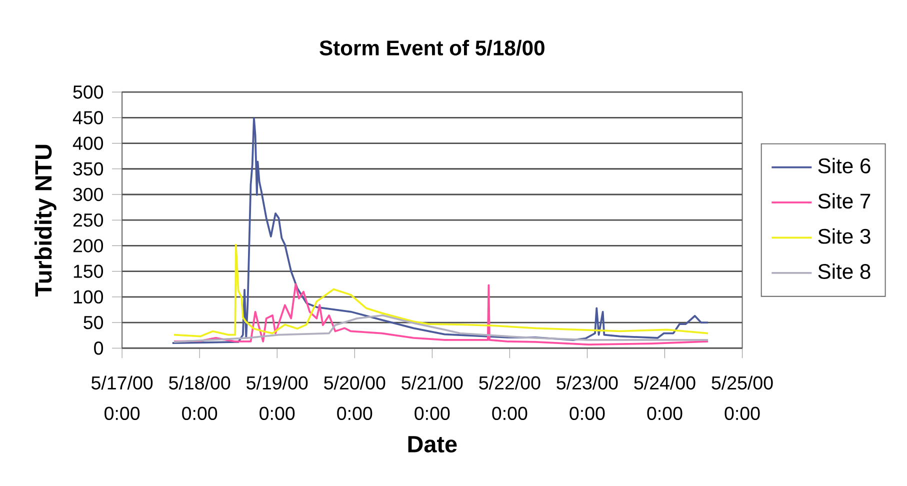 The image size is (907, 486). Describe the element at coordinates (89, 297) in the screenshot. I see `y-tick-label: 100` at that location.